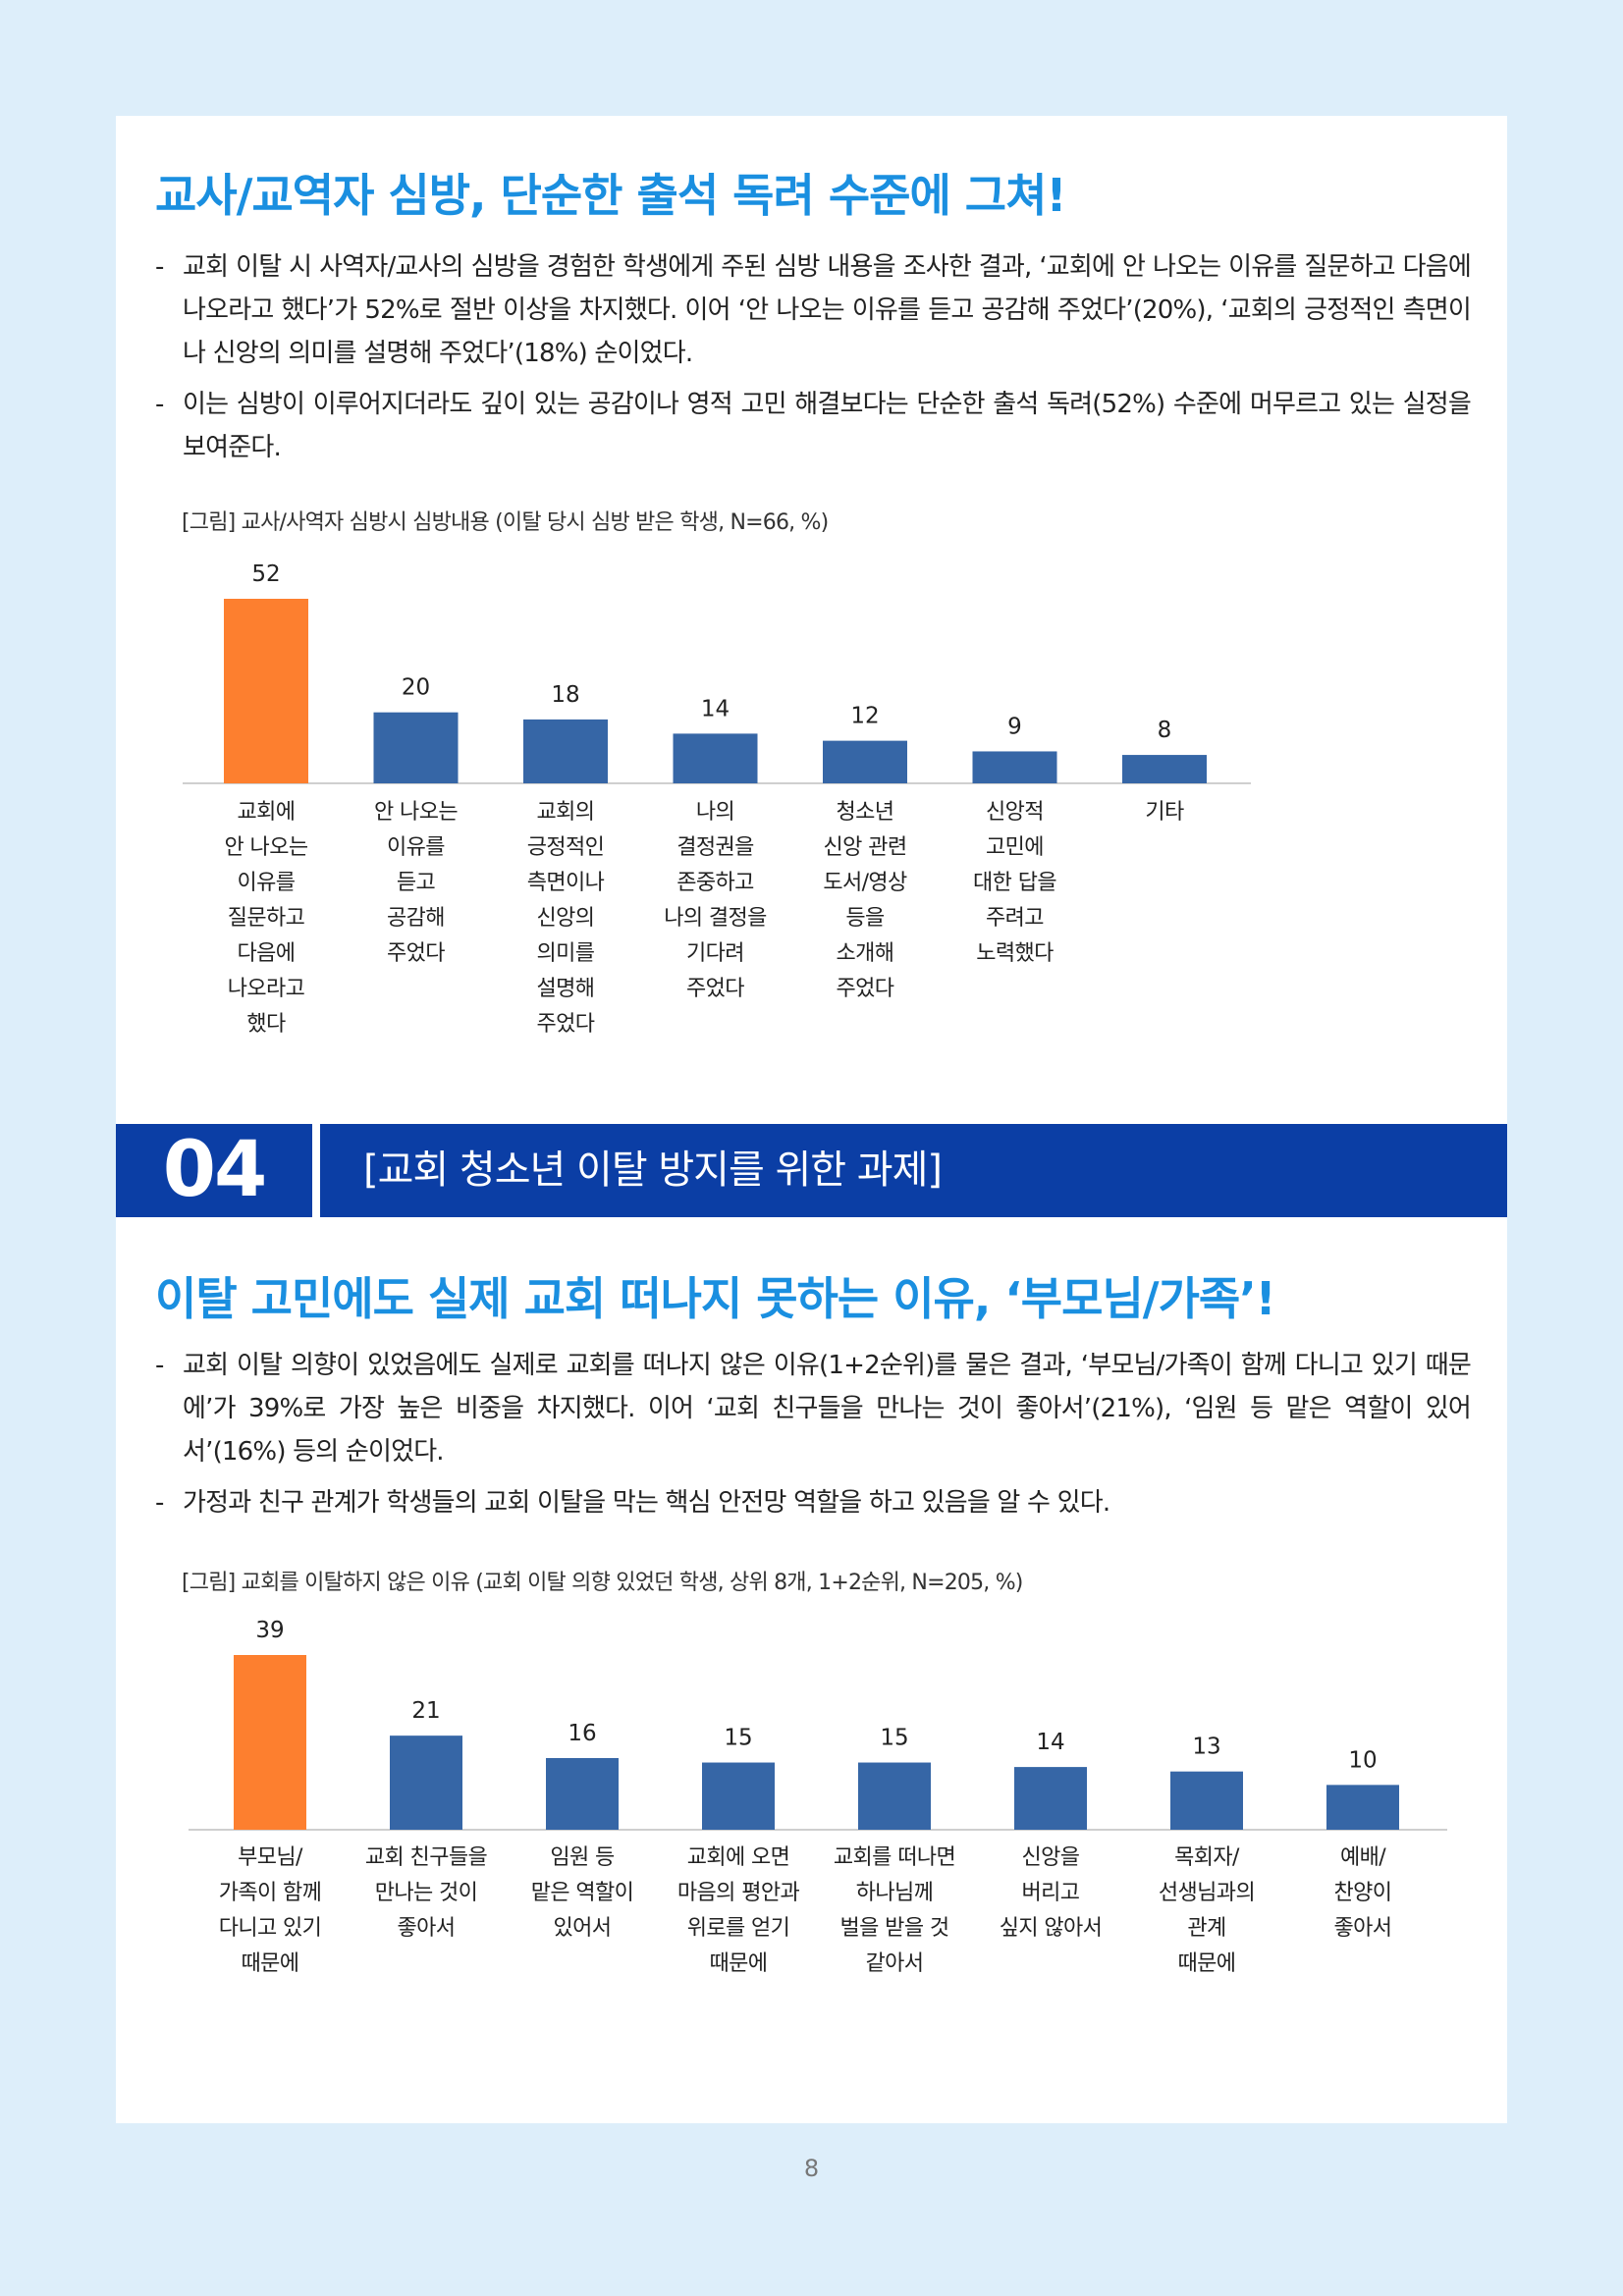  I want to click on category-label: 임원 등 맡은 역할이 있어서, so click(582, 1893).